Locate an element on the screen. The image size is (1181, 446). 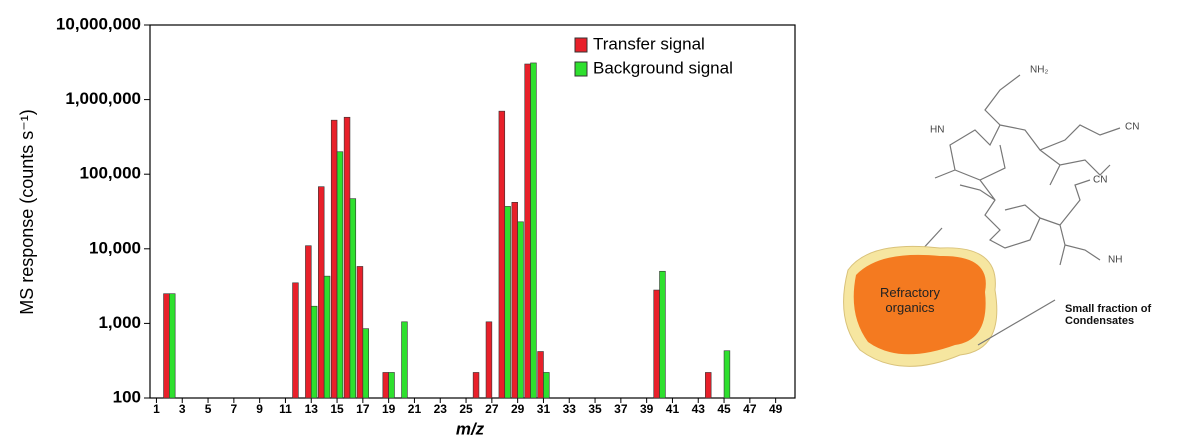
x-tick-label: 11 is located at coordinates (285, 409).